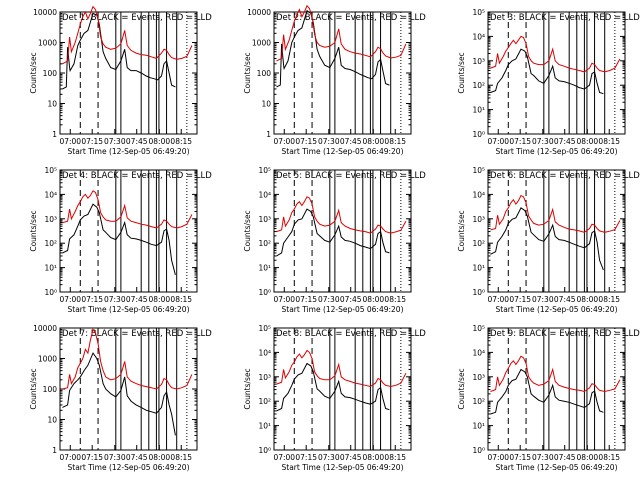 The width and height of the screenshot is (640, 480). Describe the element at coordinates (137, 334) in the screenshot. I see `panel-title: Det 7: BLACK = Events, RED = LLD` at that location.